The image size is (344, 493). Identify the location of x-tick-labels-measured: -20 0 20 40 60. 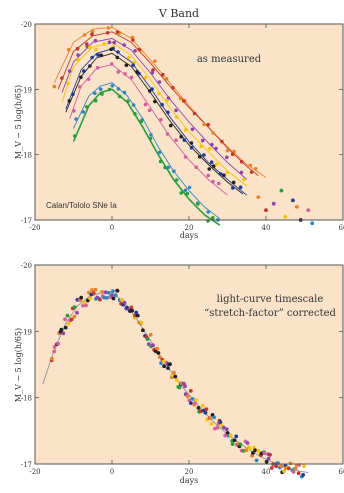
(186, 228).